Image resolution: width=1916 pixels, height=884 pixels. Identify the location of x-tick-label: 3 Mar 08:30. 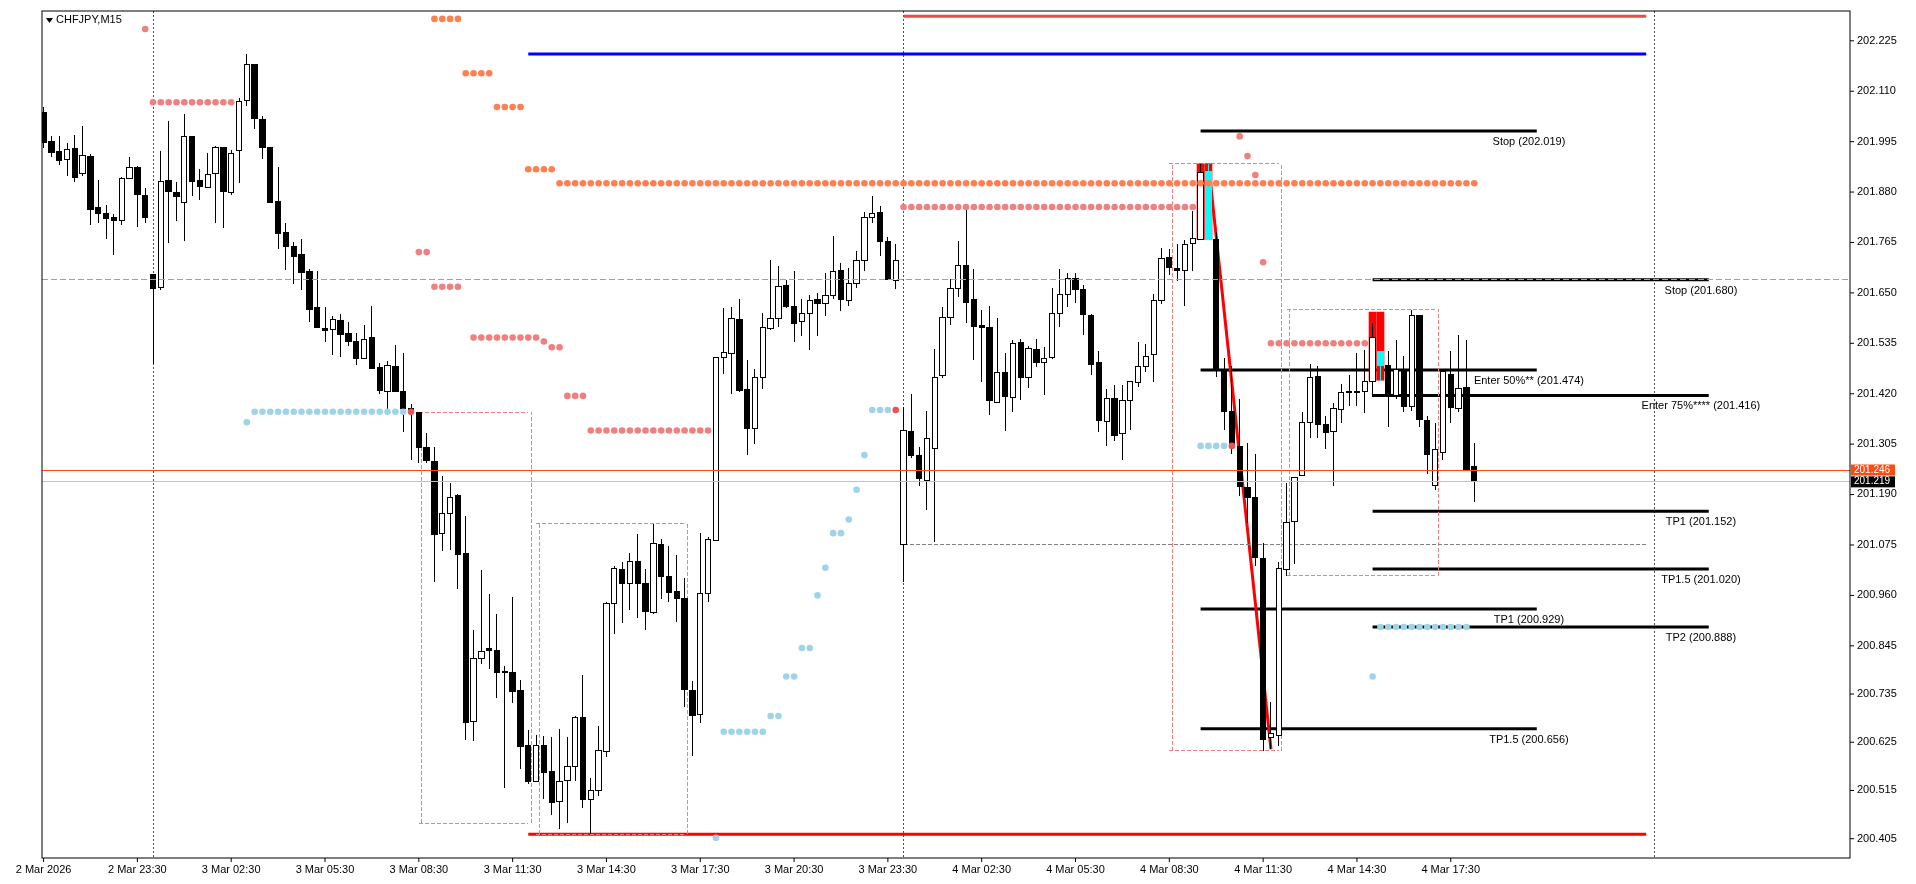
(419, 869).